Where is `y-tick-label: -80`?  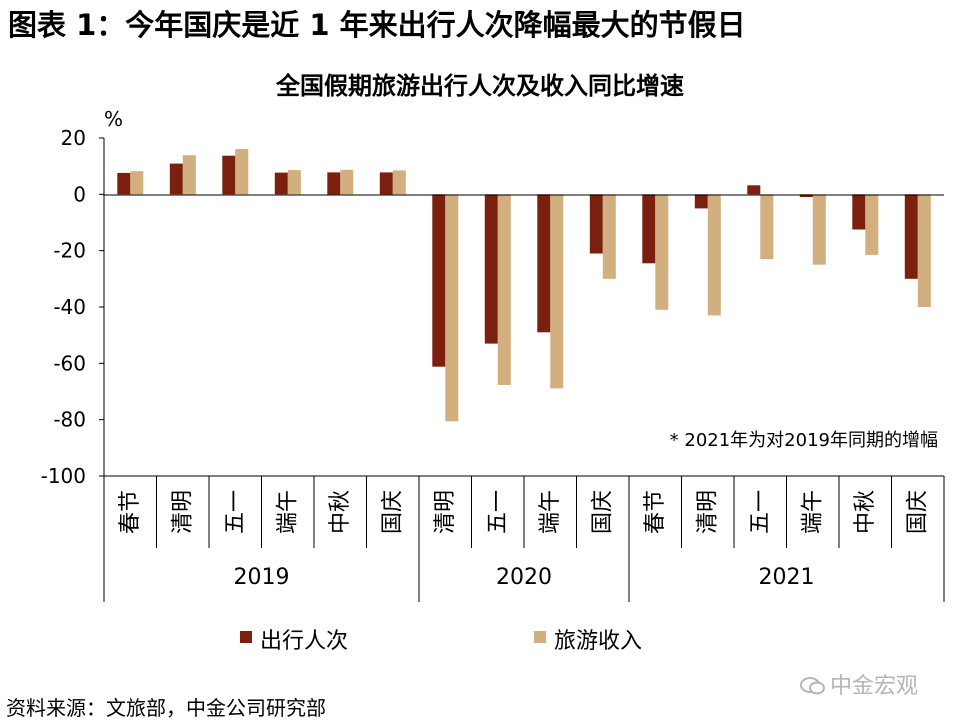 y-tick-label: -80 is located at coordinates (69, 420).